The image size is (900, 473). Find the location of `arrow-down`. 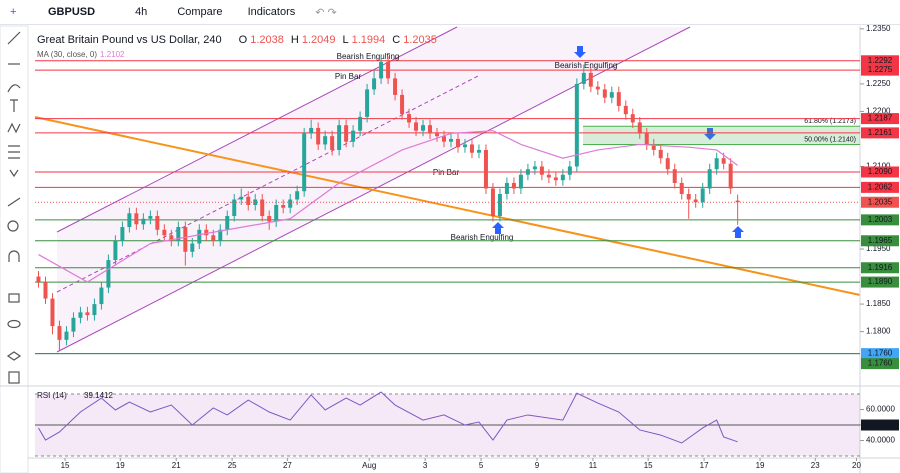

arrow-down is located at coordinates (580, 52).